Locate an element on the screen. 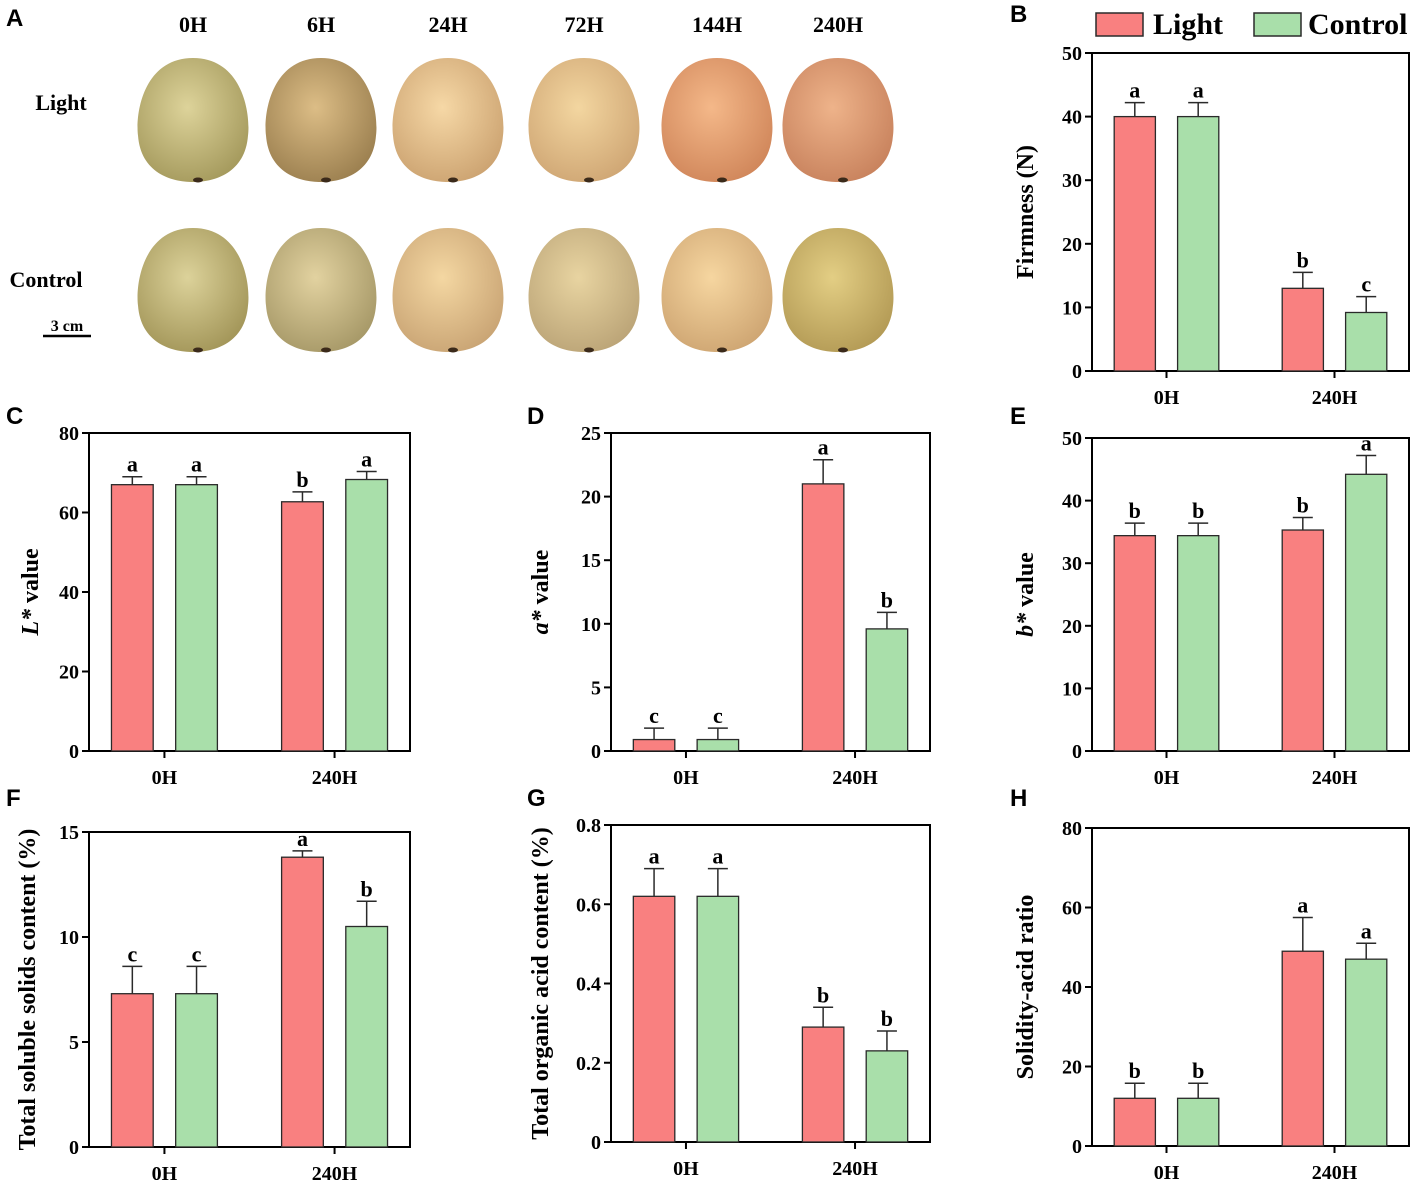  panel-b-firmness-chart: B 0 10 20 30 40 50 Firmness (N) 0H a a 240H b c is located at coordinates (1210, 205).